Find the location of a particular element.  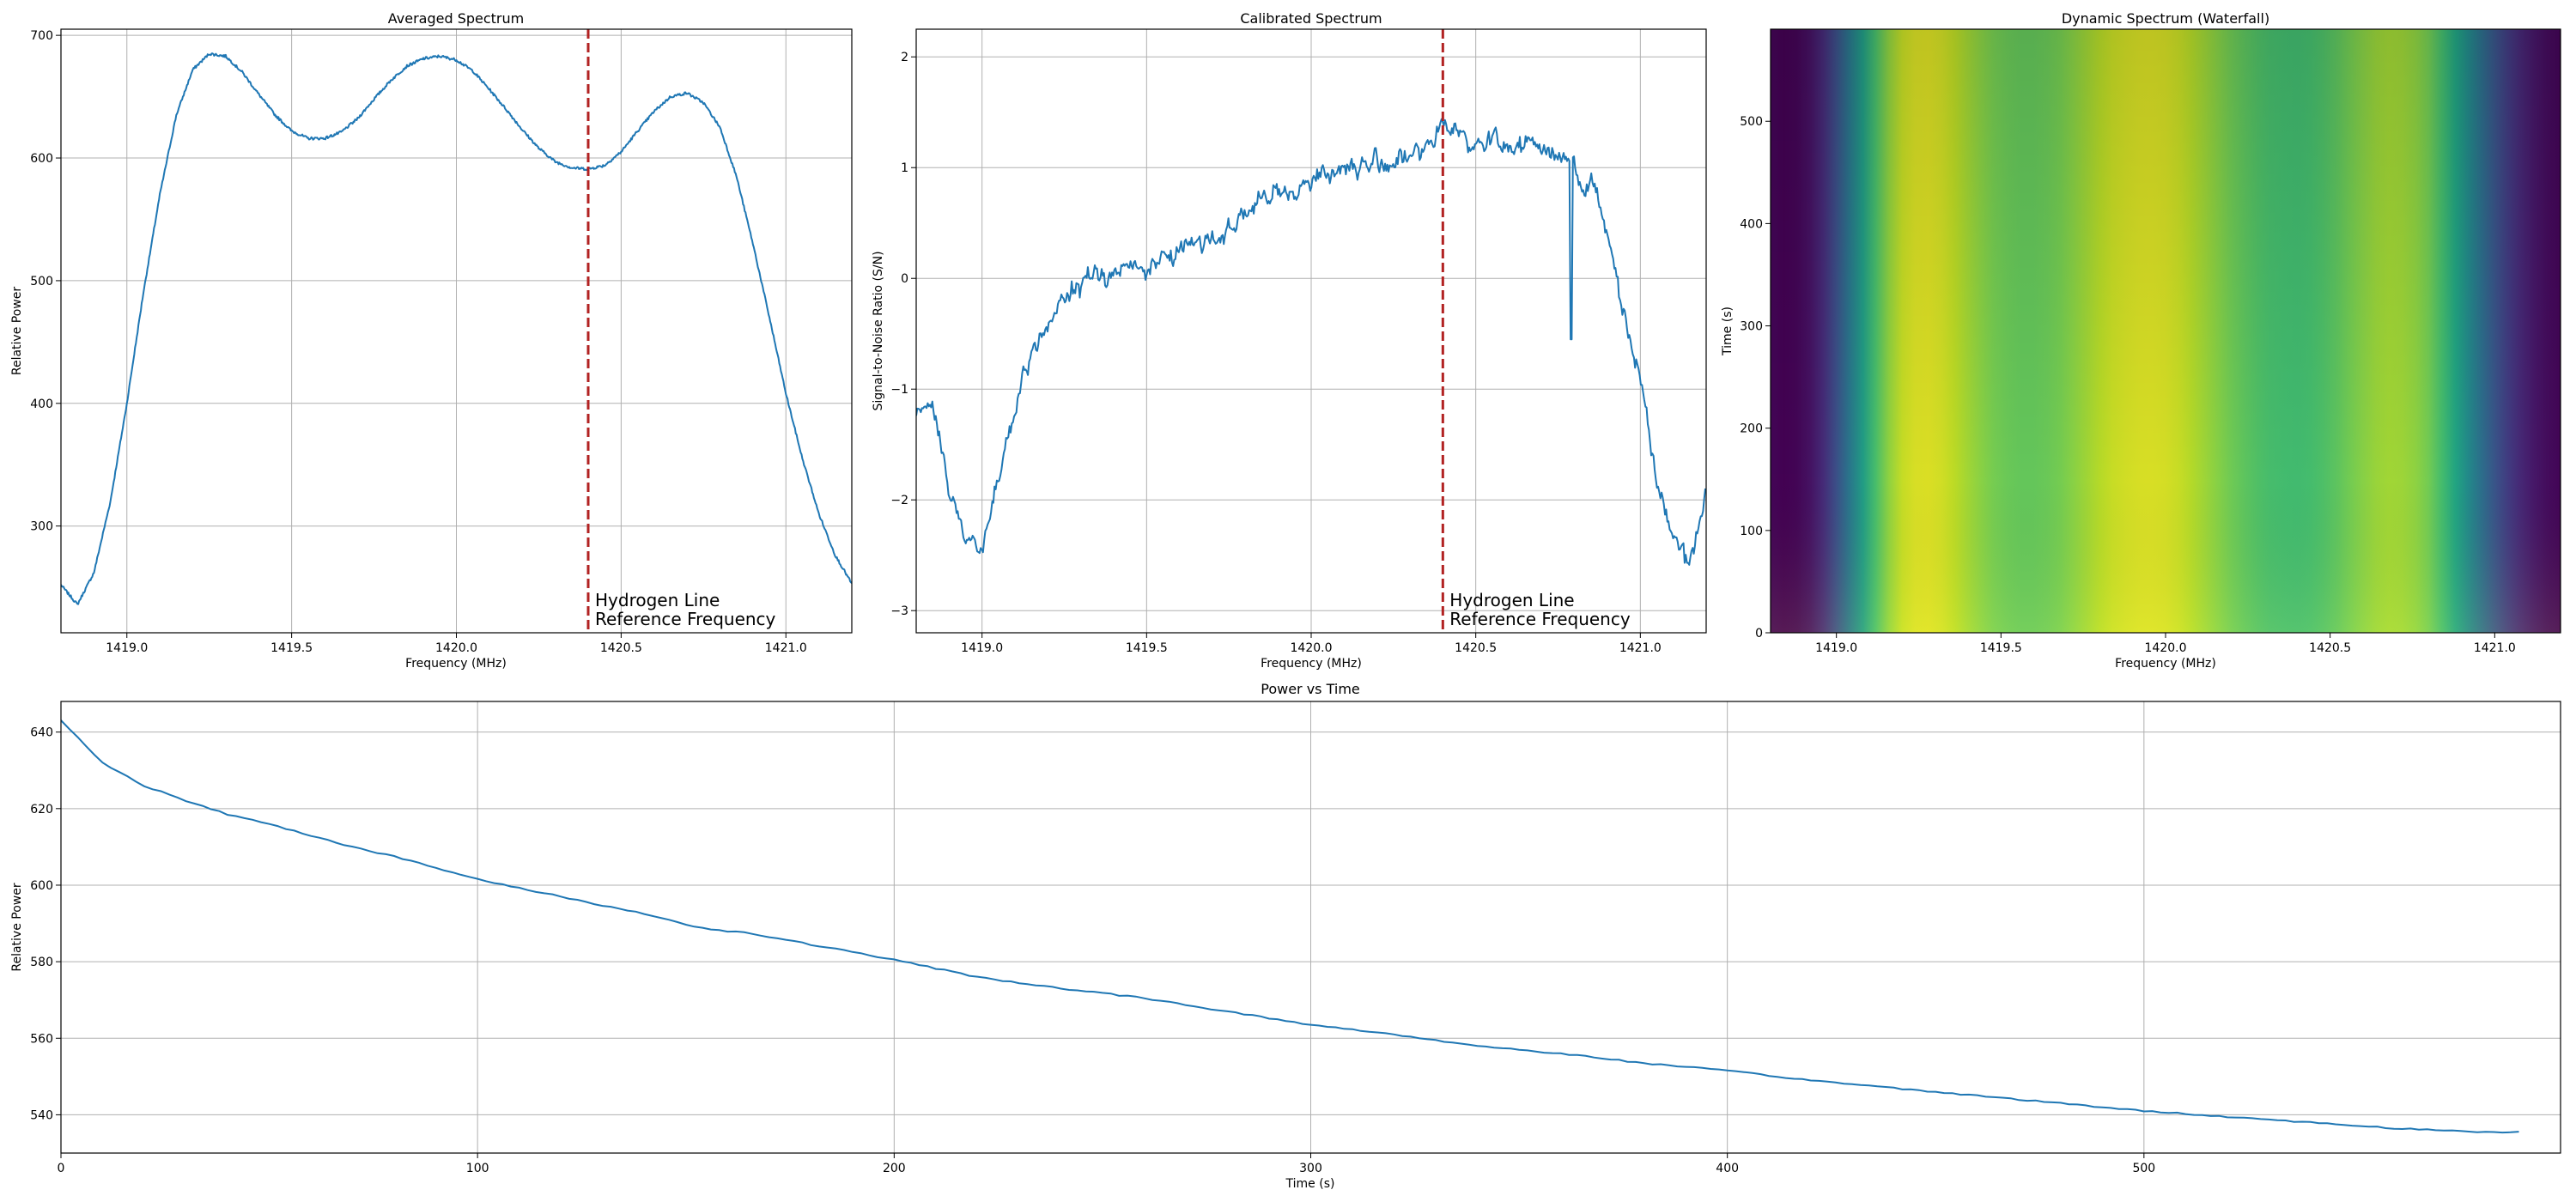

averaged-x-tick-label: 1419.5 is located at coordinates (291, 648).